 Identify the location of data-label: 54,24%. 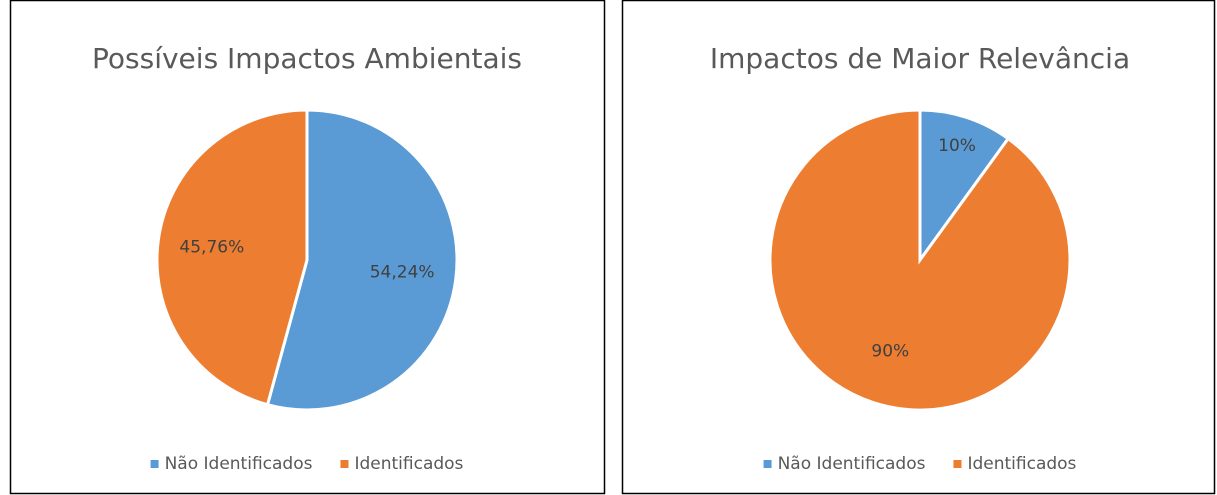
(402, 273).